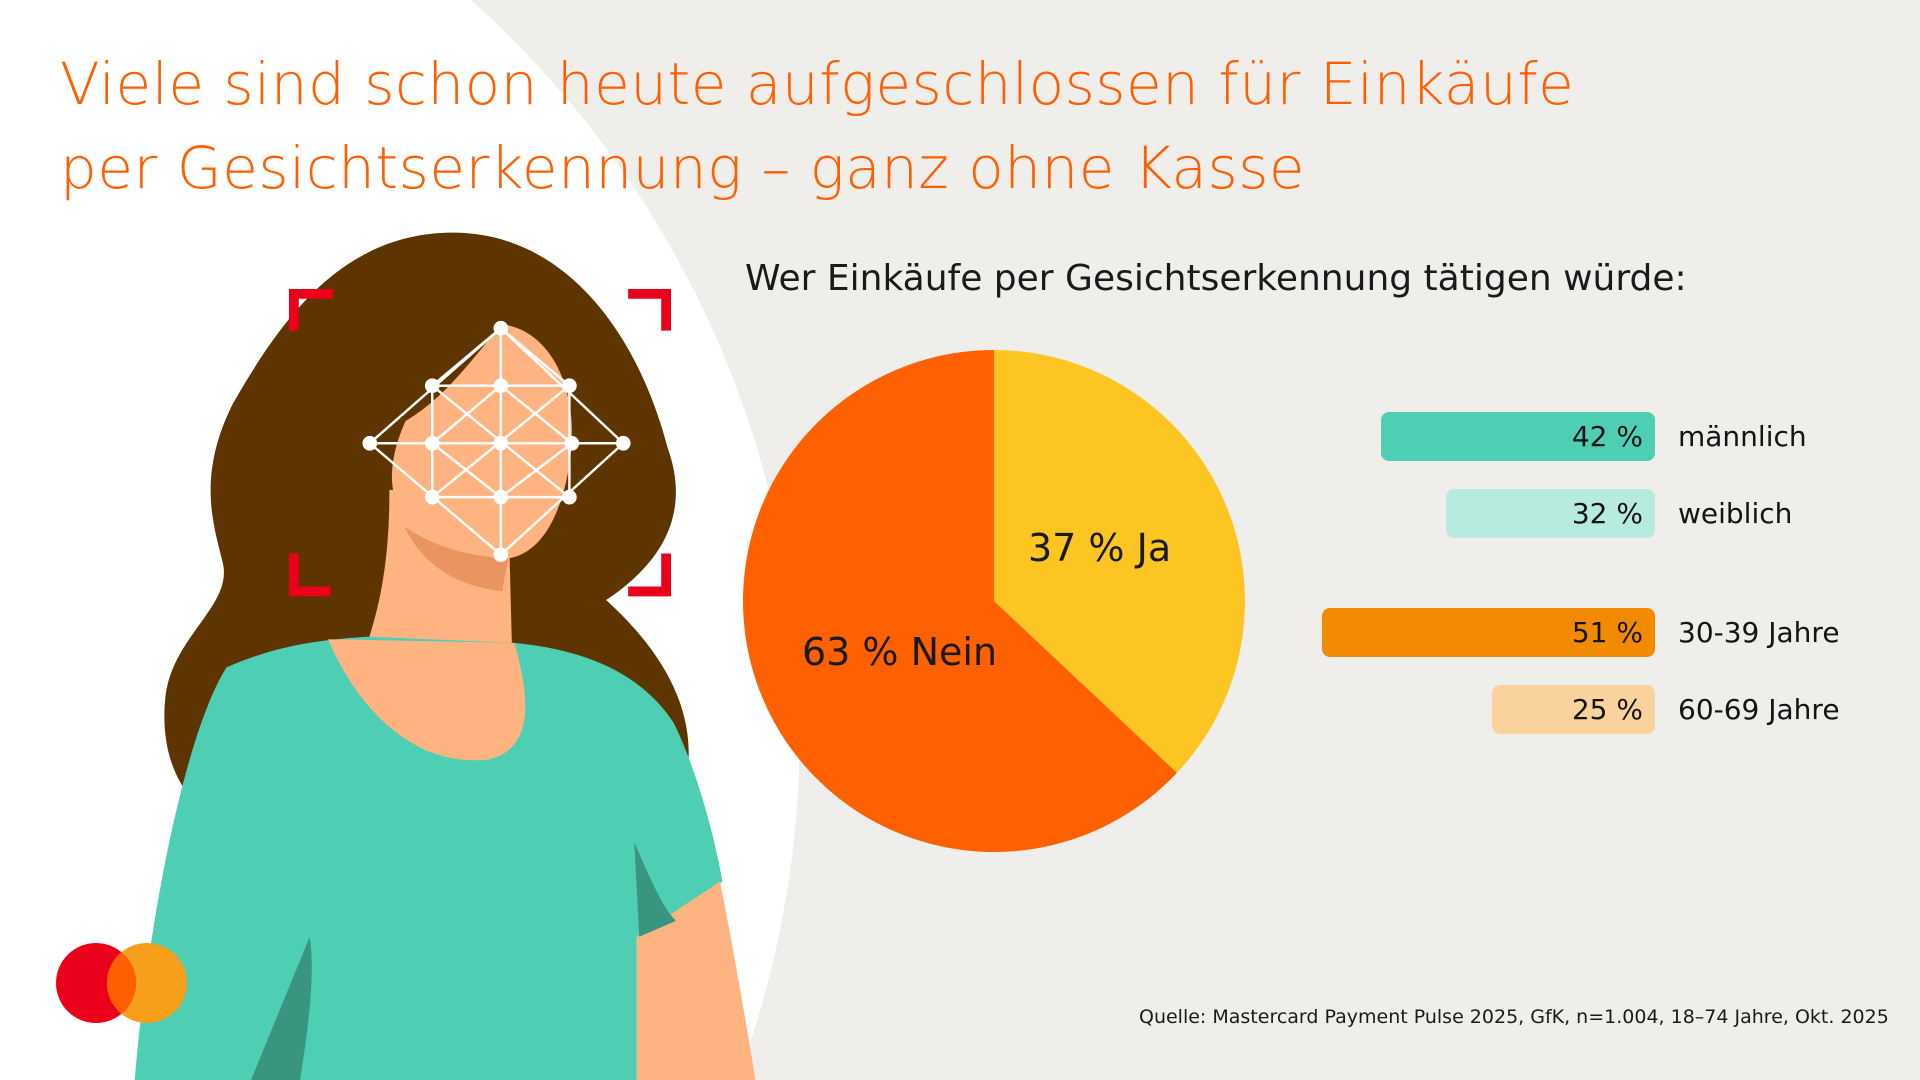  I want to click on mastercard-logo, so click(121, 983).